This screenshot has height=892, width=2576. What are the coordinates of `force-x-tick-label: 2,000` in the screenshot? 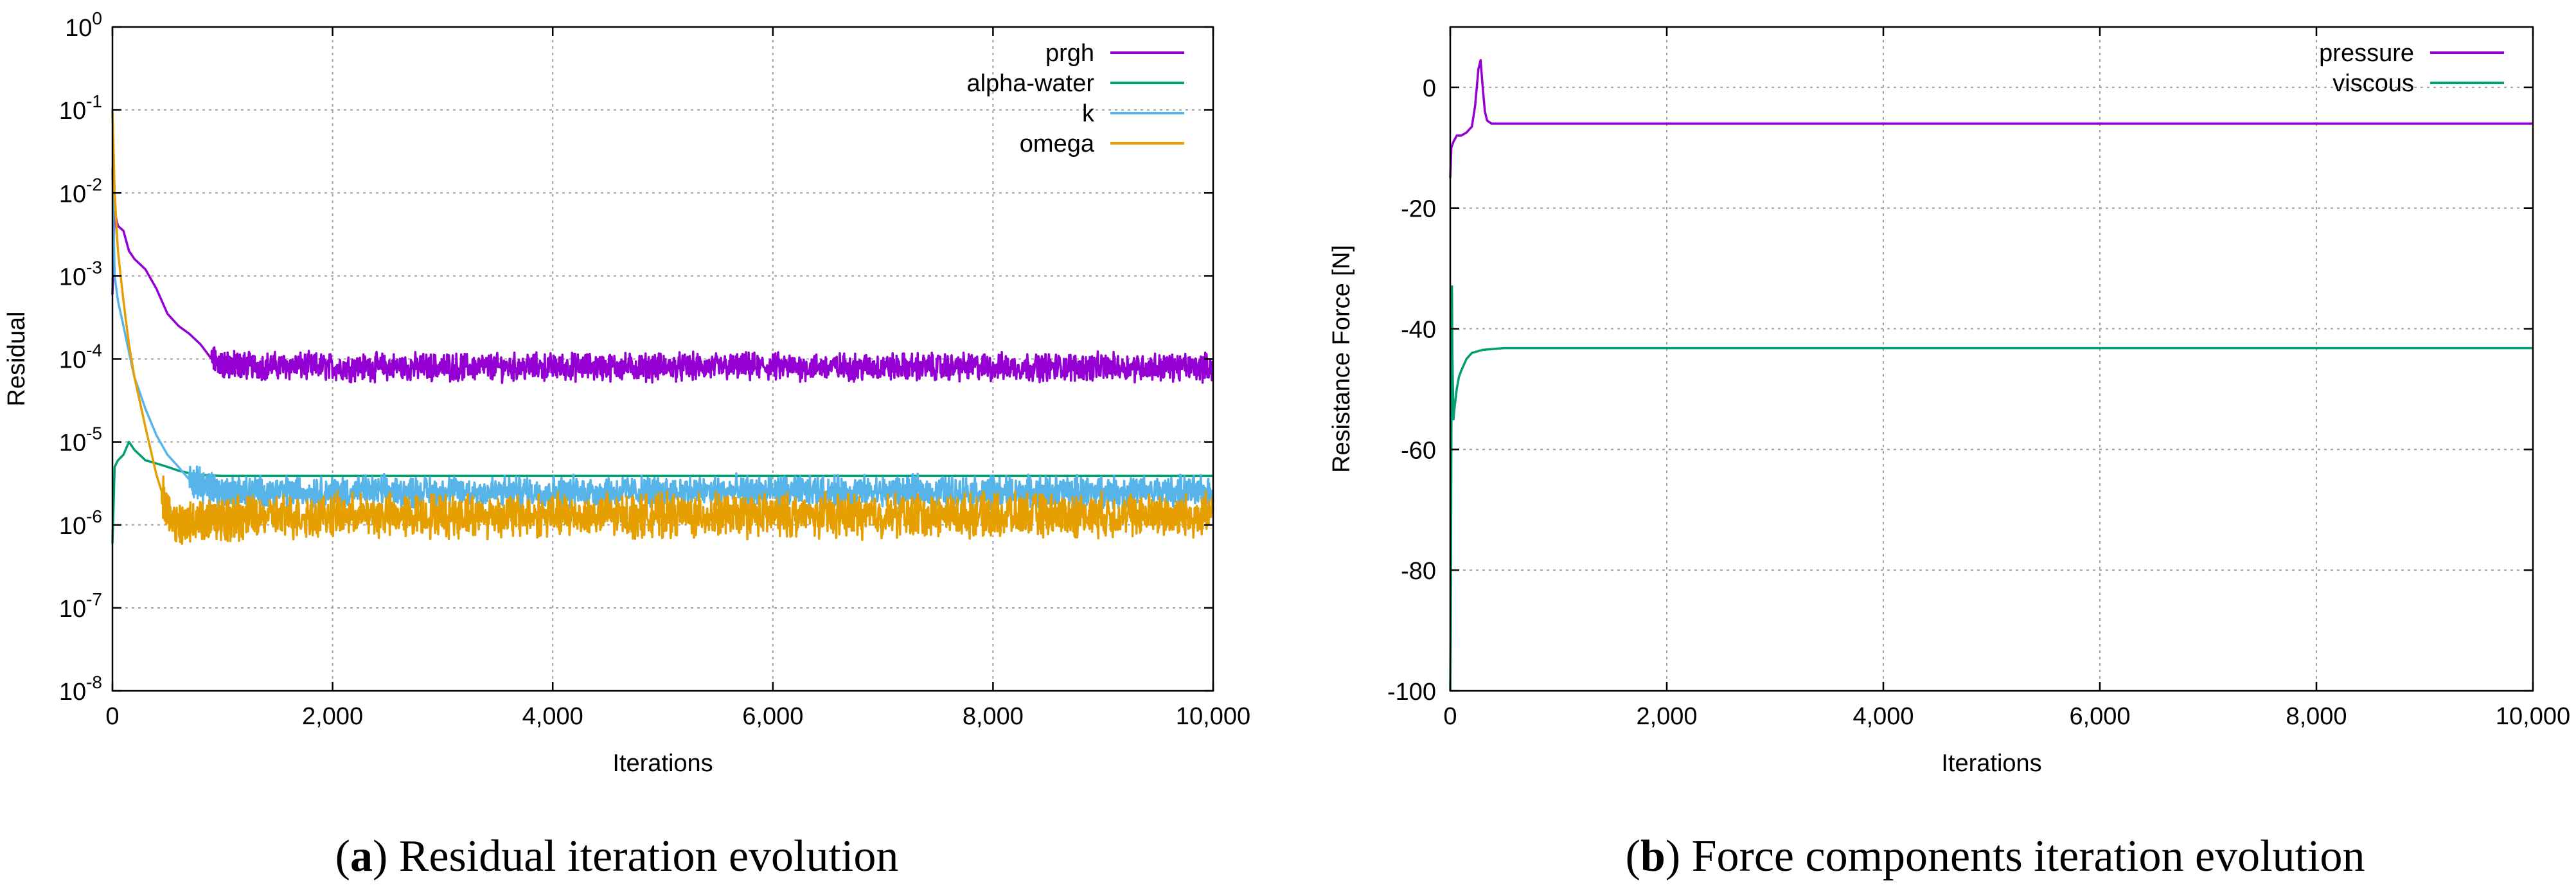 It's located at (1667, 716).